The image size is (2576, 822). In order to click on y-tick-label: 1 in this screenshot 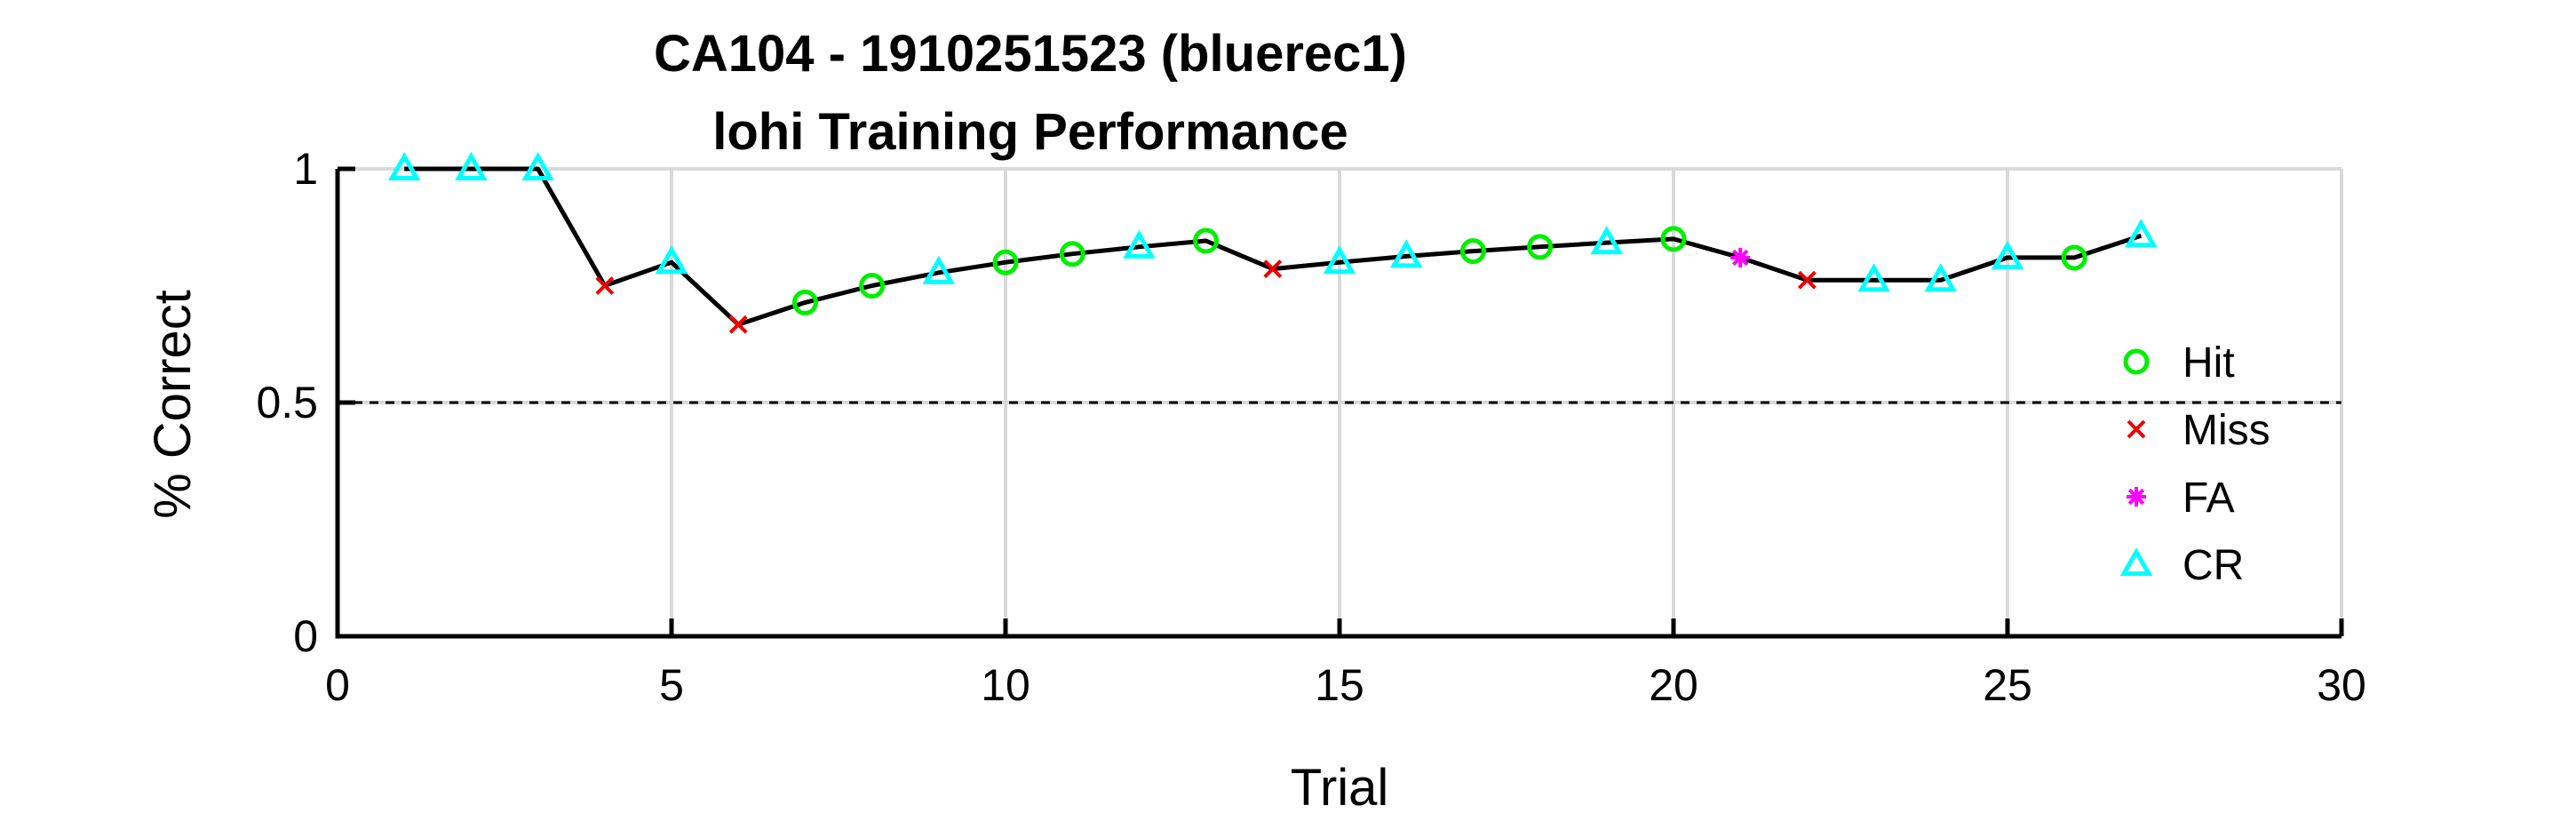, I will do `click(305, 169)`.